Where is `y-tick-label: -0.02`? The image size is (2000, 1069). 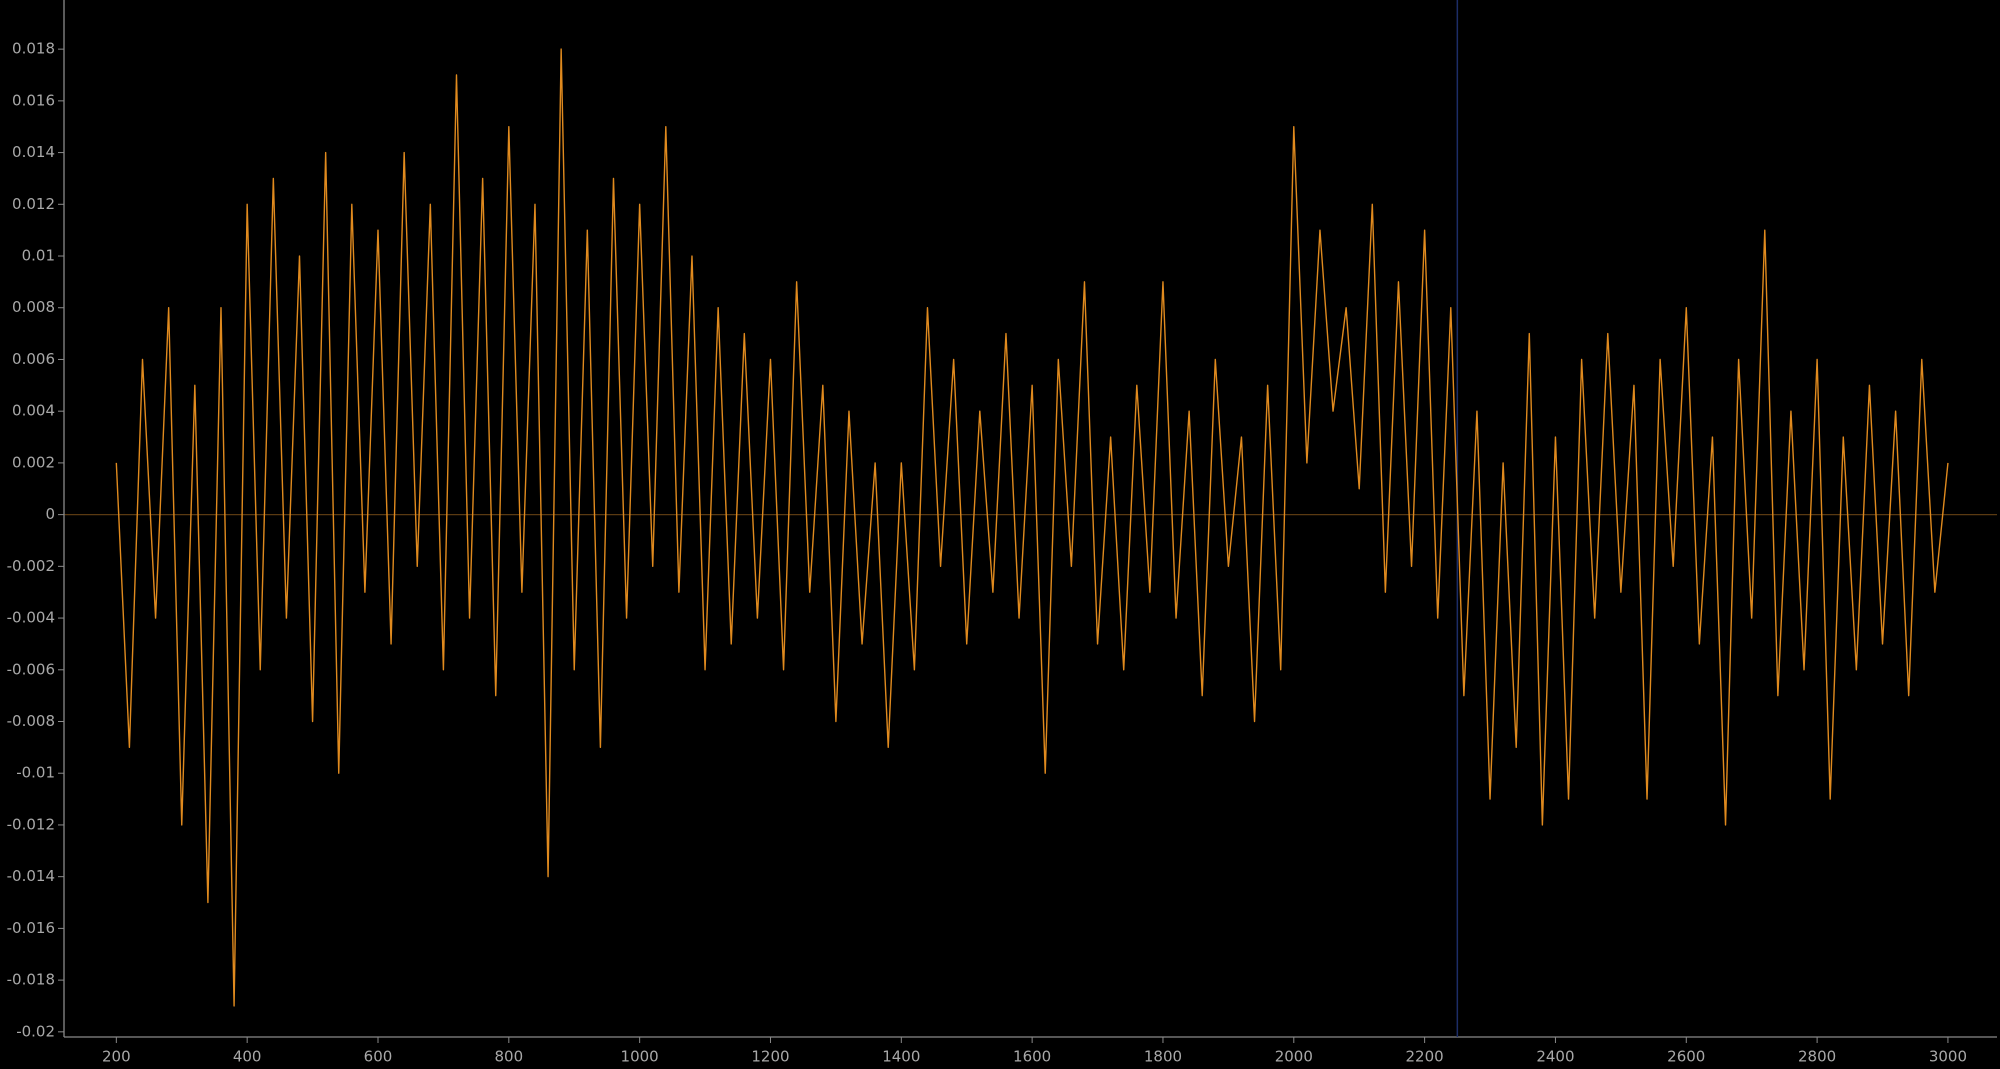 y-tick-label: -0.02 is located at coordinates (35, 1031).